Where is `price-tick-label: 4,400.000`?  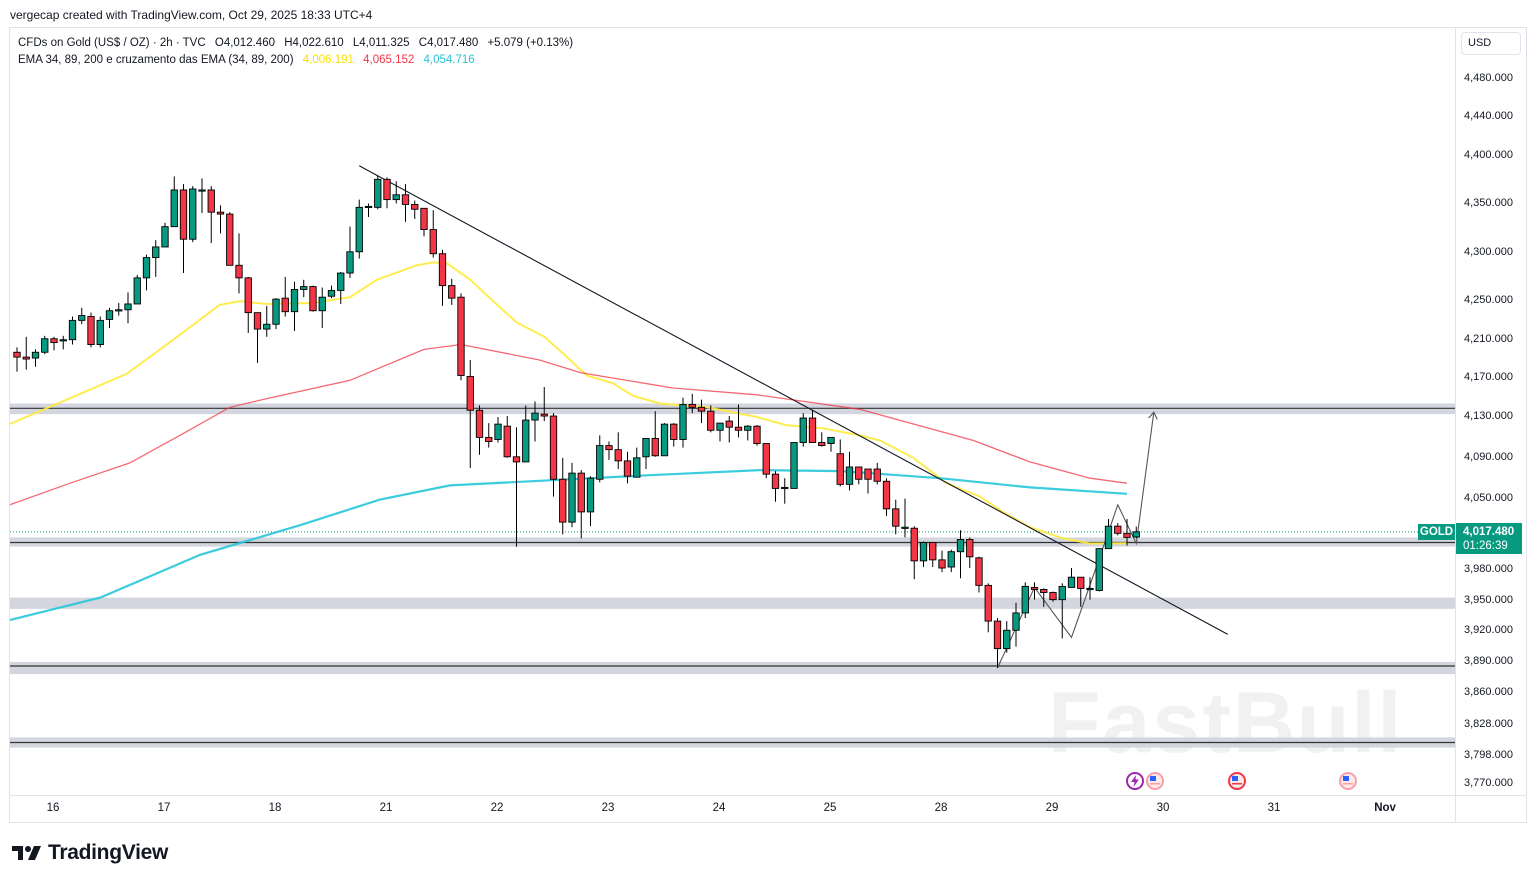
price-tick-label: 4,400.000 is located at coordinates (1488, 155).